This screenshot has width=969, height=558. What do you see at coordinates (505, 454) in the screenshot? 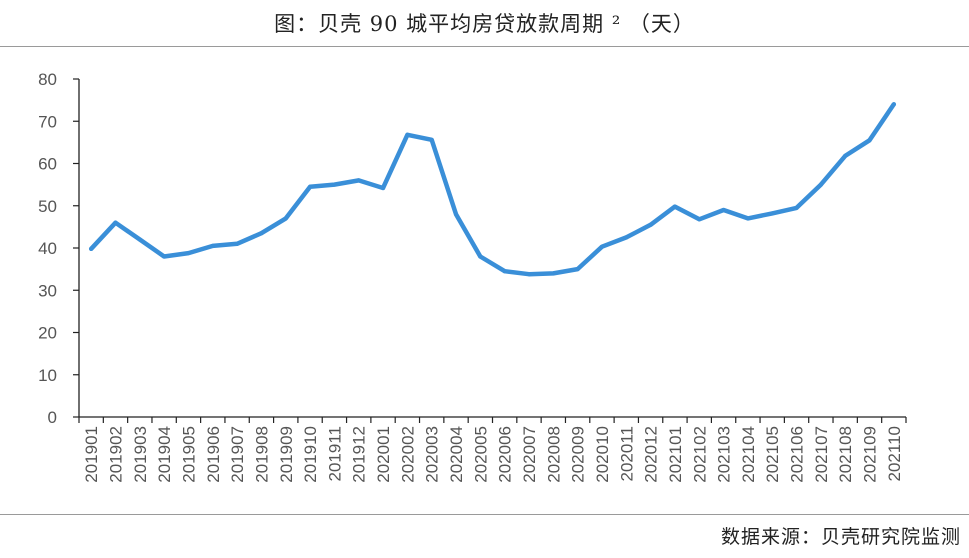
I see `x-tick-label: 202006` at bounding box center [505, 454].